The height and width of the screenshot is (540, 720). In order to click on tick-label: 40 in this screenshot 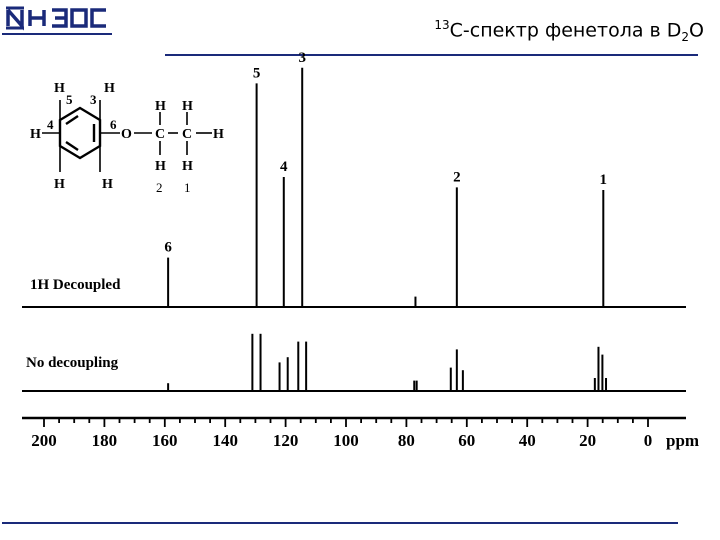, I will do `click(527, 440)`.